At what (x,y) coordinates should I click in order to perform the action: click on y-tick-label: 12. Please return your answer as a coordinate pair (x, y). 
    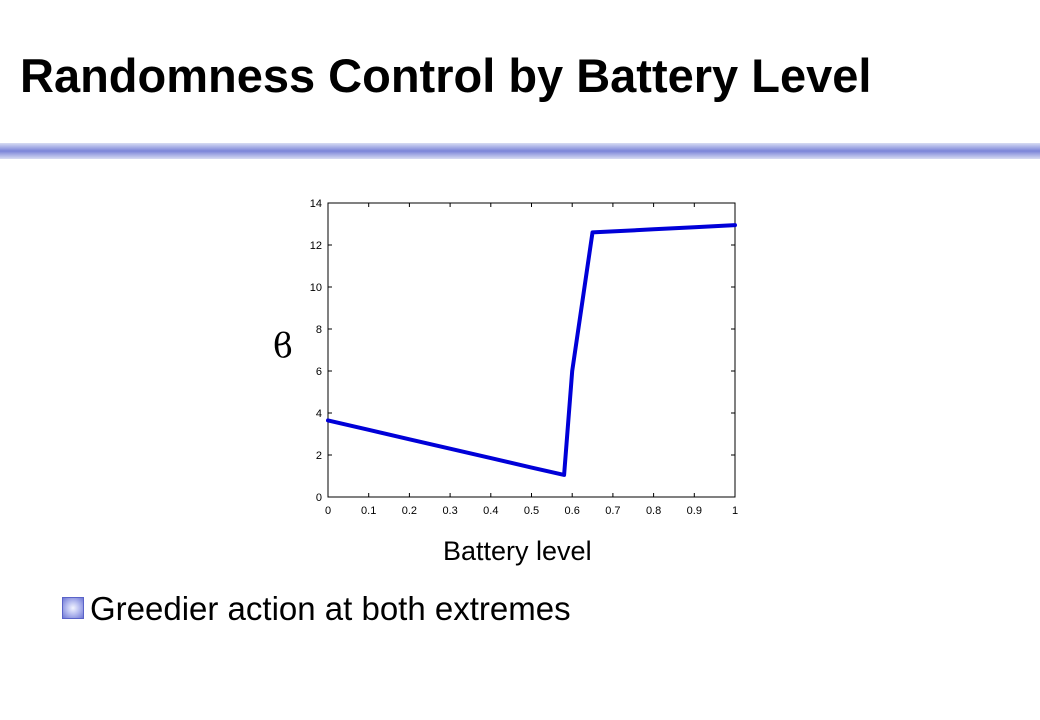
    Looking at the image, I should click on (316, 246).